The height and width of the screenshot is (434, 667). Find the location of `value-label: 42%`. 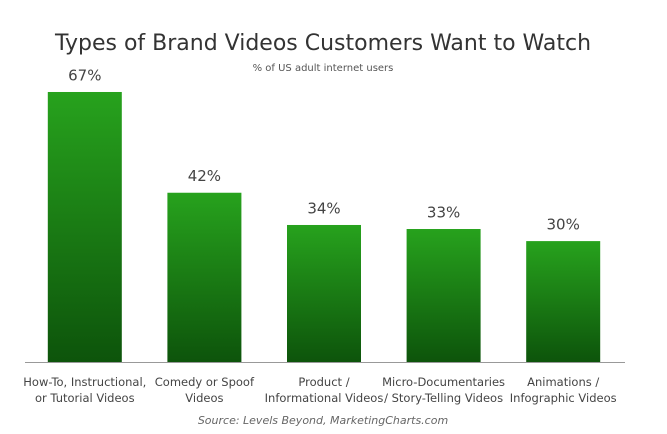

value-label: 42% is located at coordinates (204, 176).